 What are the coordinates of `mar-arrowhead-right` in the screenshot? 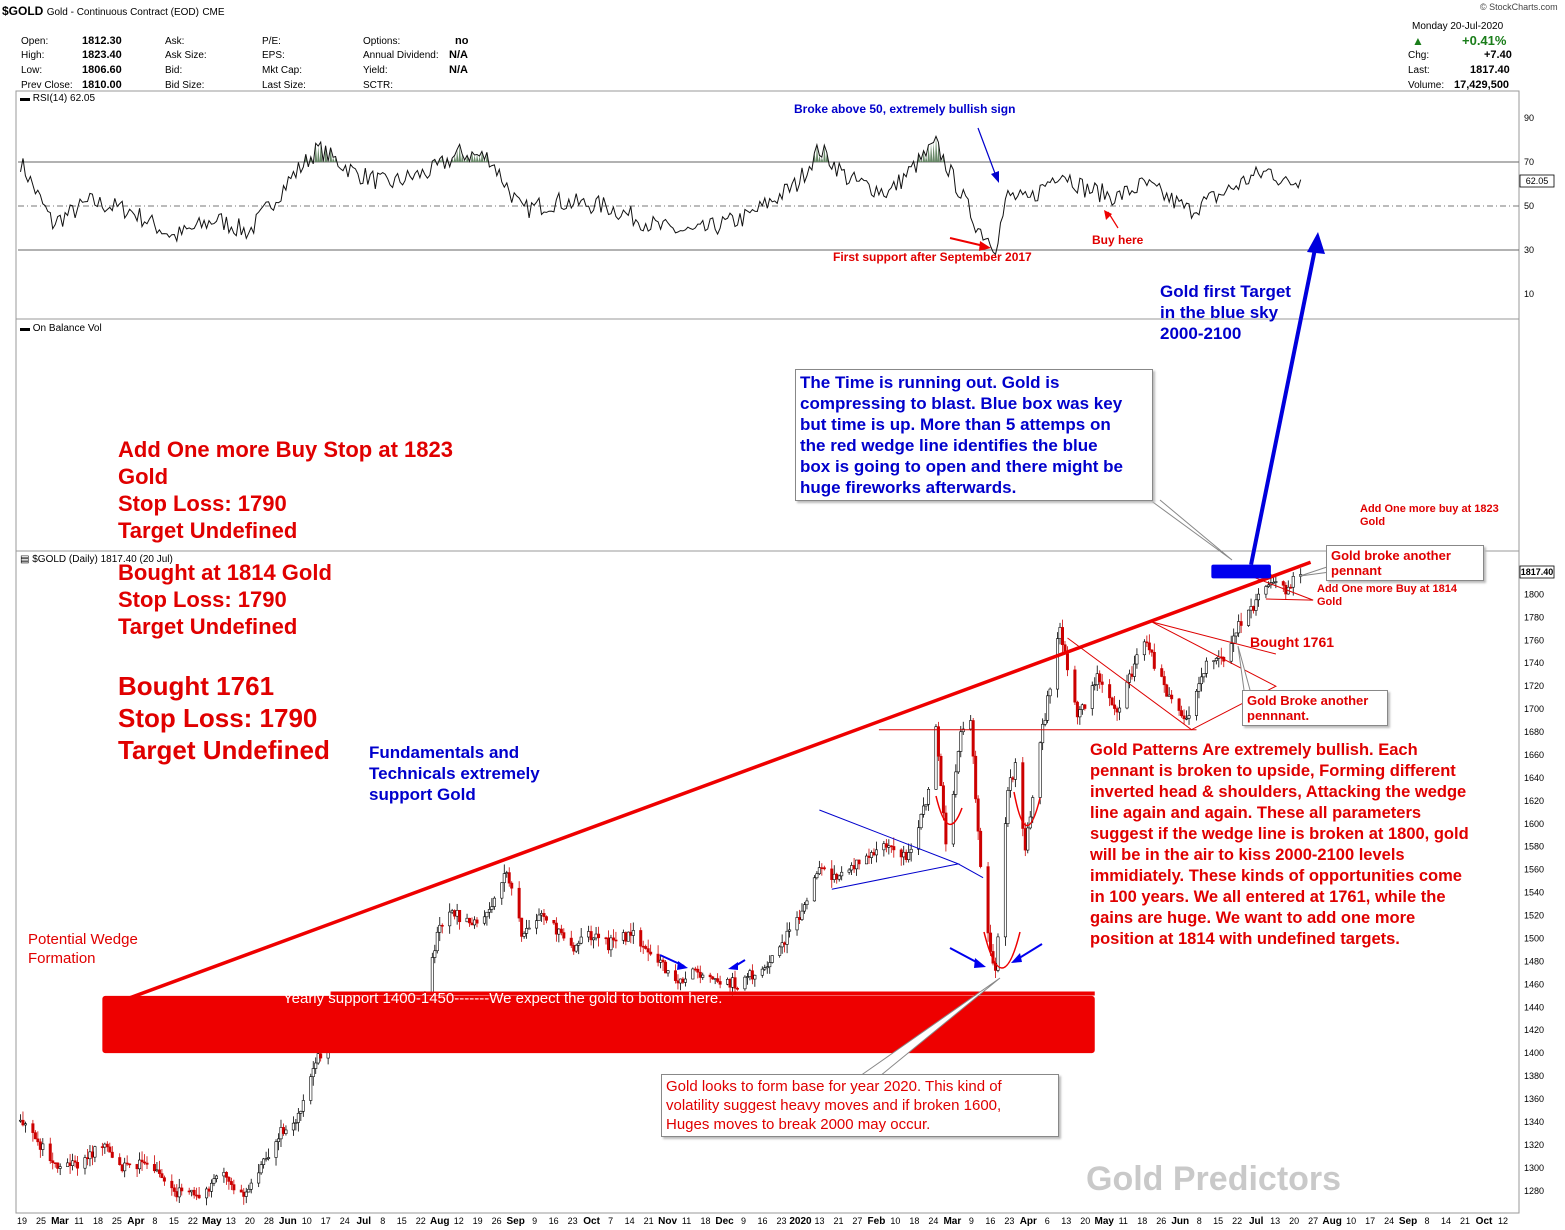 It's located at (1016, 958).